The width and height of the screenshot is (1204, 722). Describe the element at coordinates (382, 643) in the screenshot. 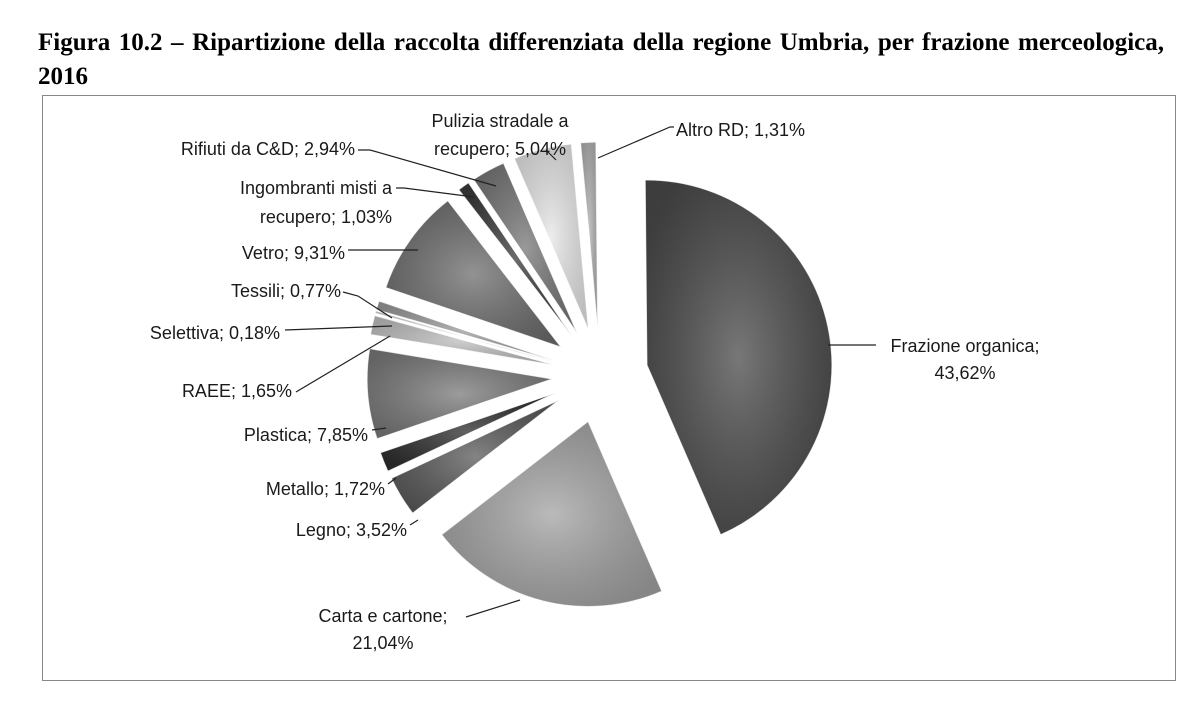

I see `slice-label-line2-carta-cartone: 21,04%` at that location.